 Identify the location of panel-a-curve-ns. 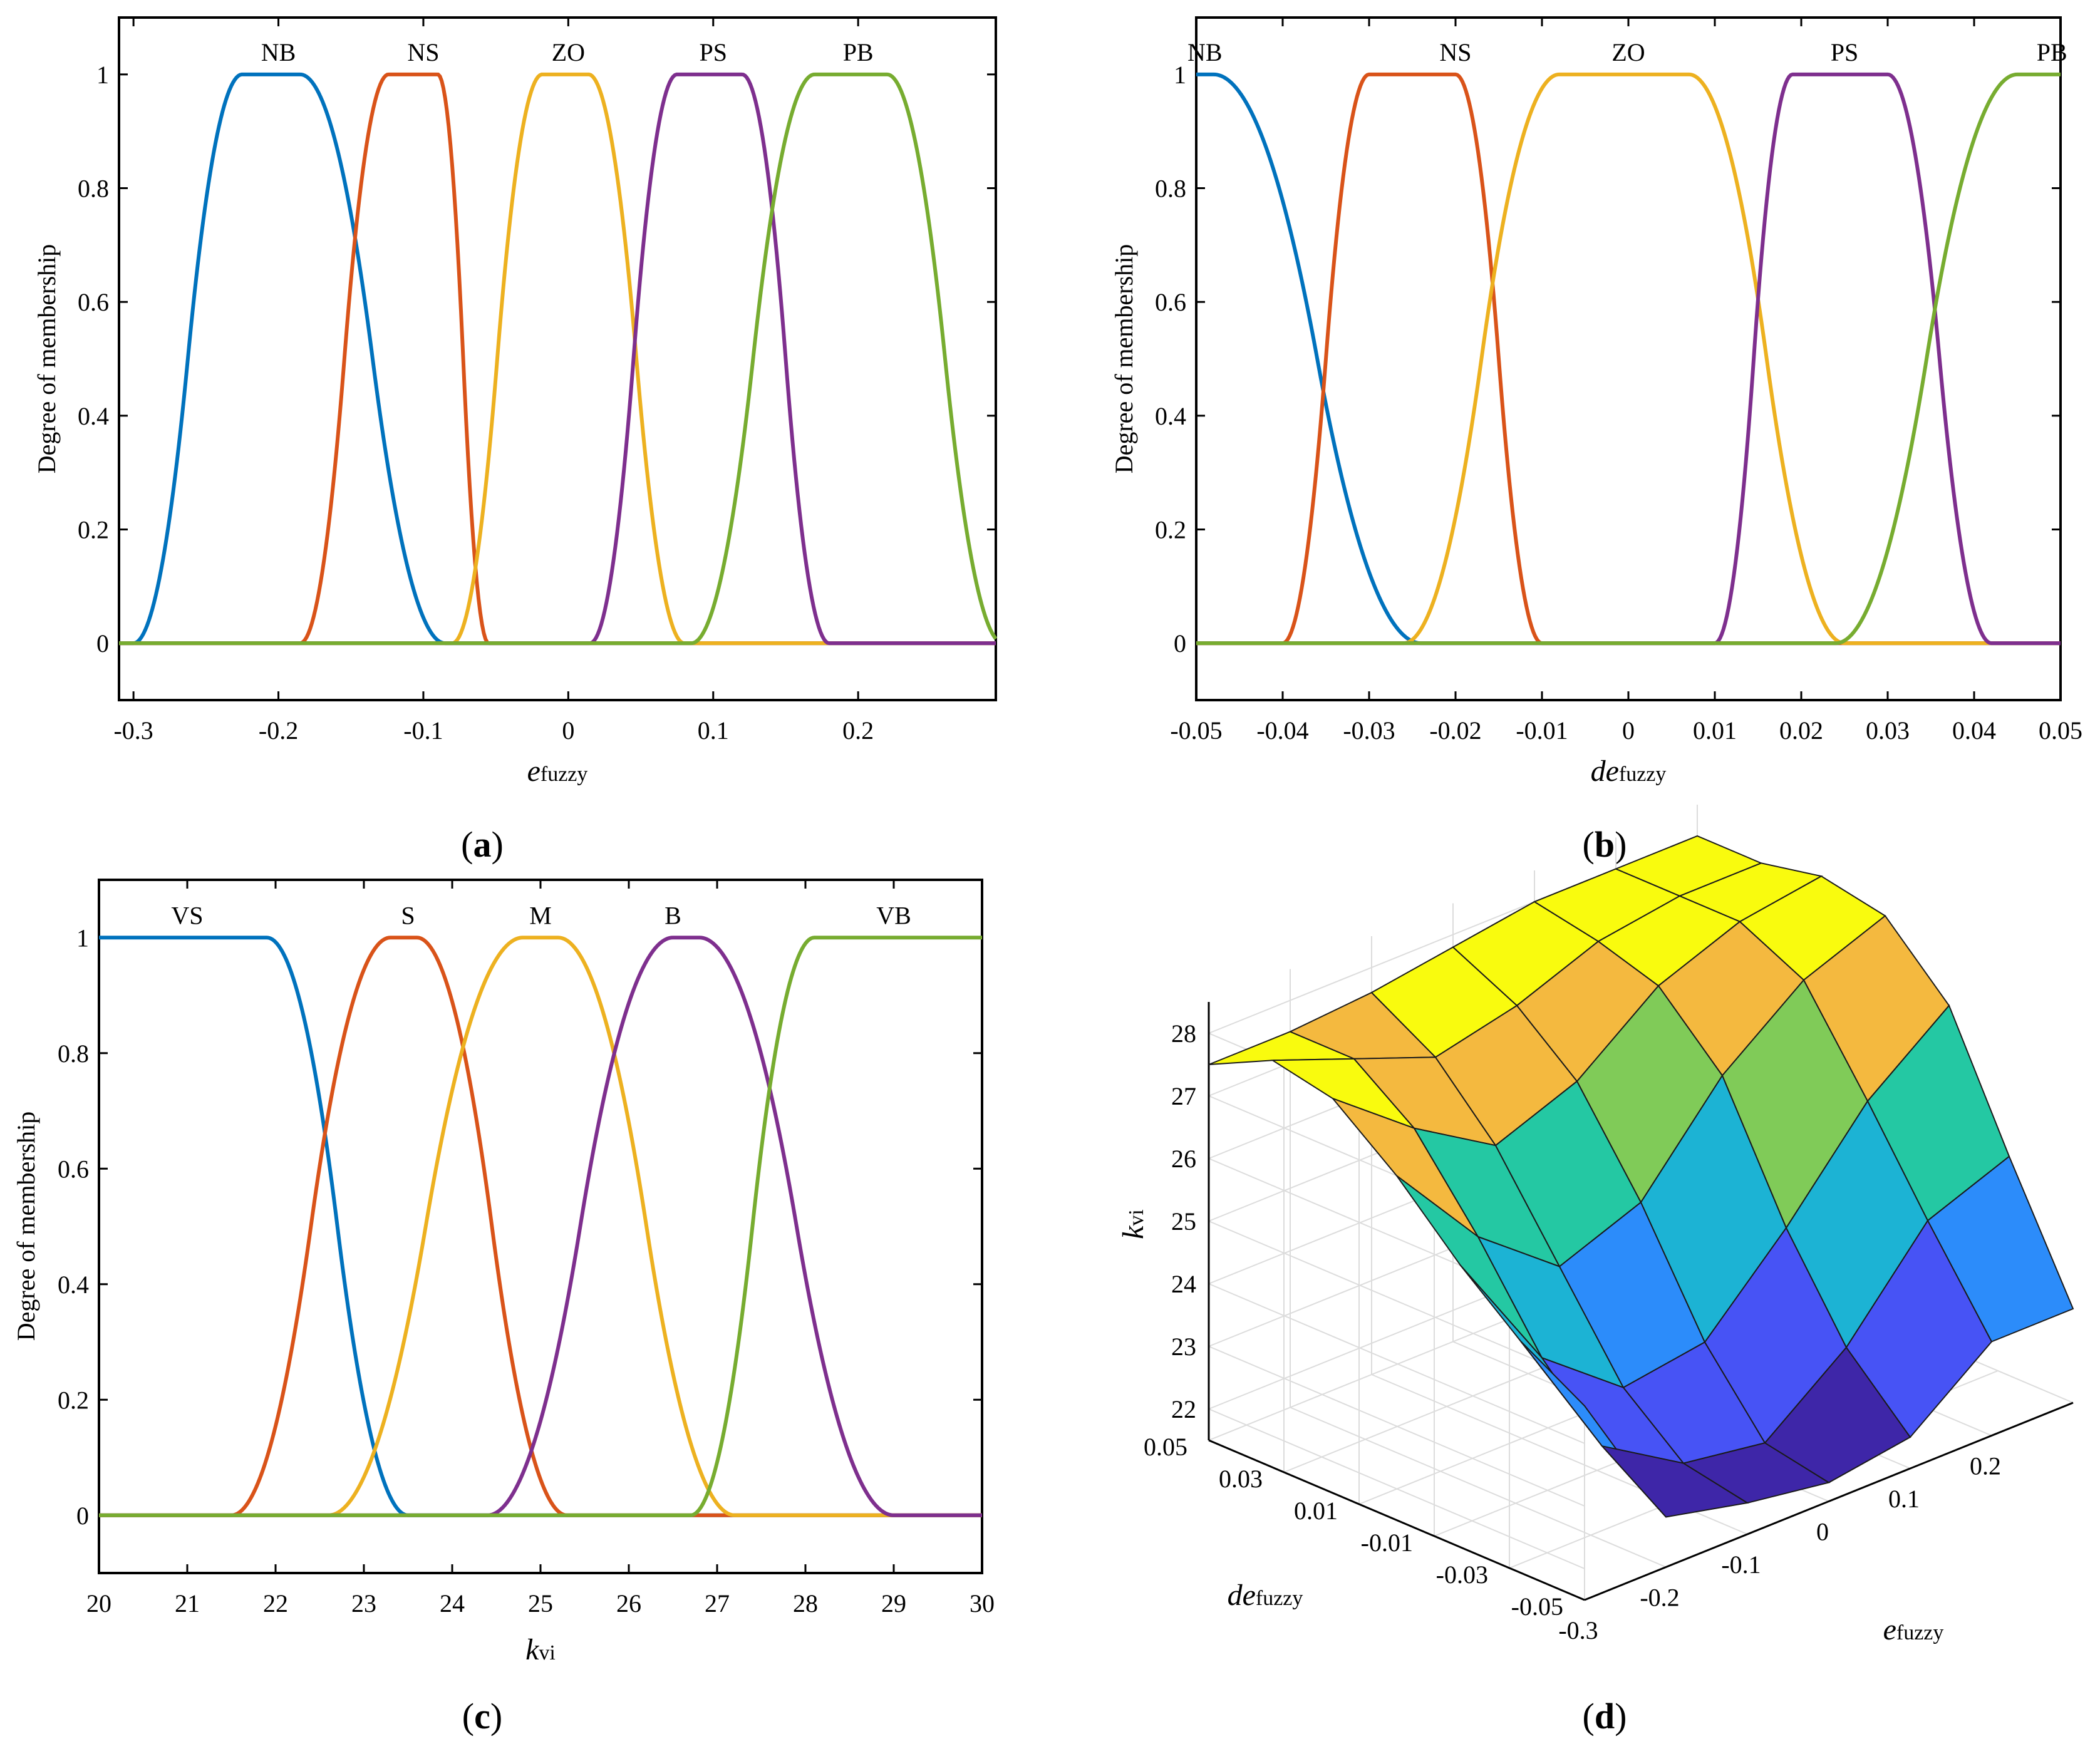
(557, 359).